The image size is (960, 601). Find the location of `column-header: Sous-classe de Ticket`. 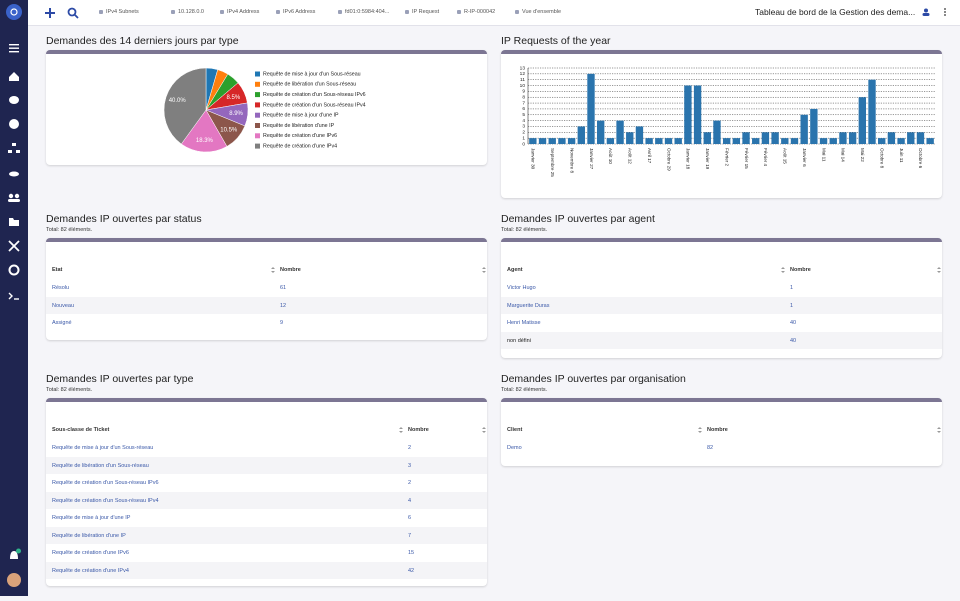

column-header: Sous-classe de Ticket is located at coordinates (81, 430).